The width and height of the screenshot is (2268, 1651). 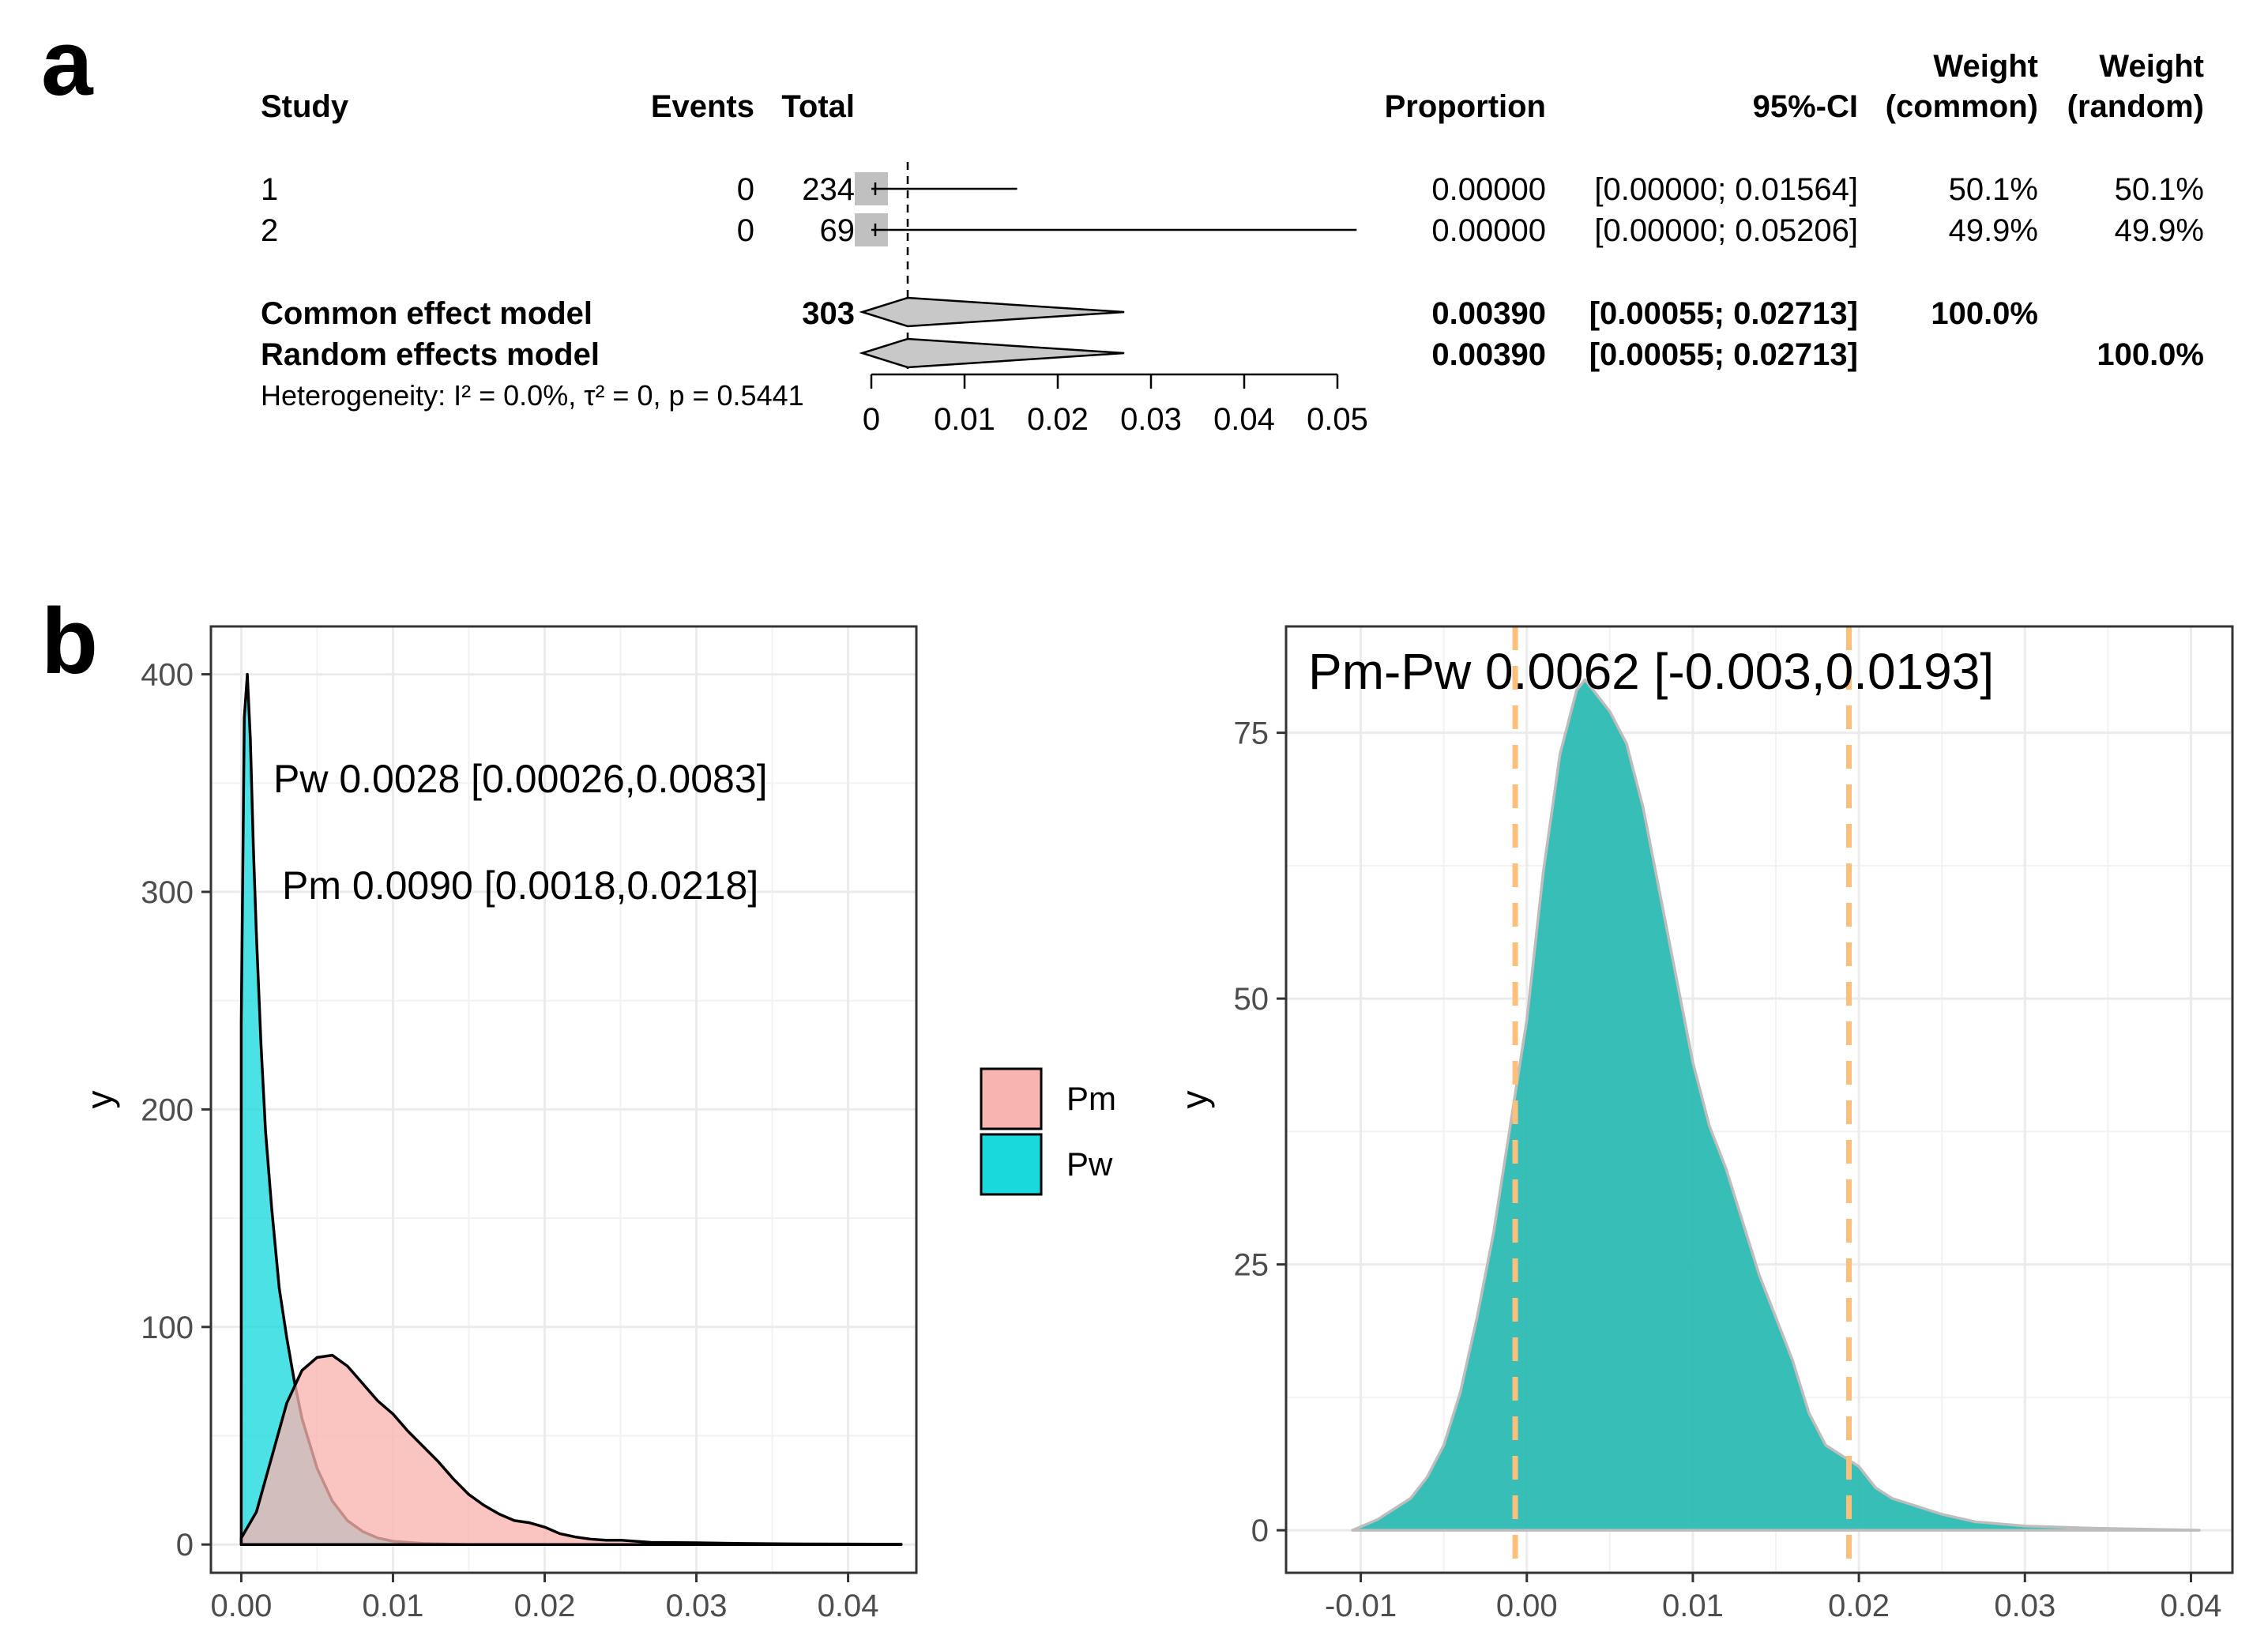 What do you see at coordinates (838, 231) in the screenshot?
I see `study-total: 69` at bounding box center [838, 231].